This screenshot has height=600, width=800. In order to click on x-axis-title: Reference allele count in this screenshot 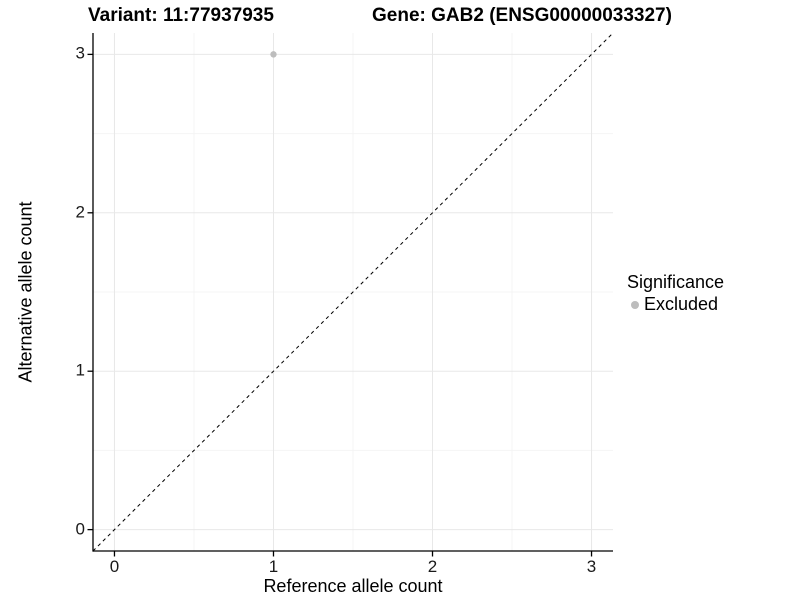, I will do `click(353, 586)`.